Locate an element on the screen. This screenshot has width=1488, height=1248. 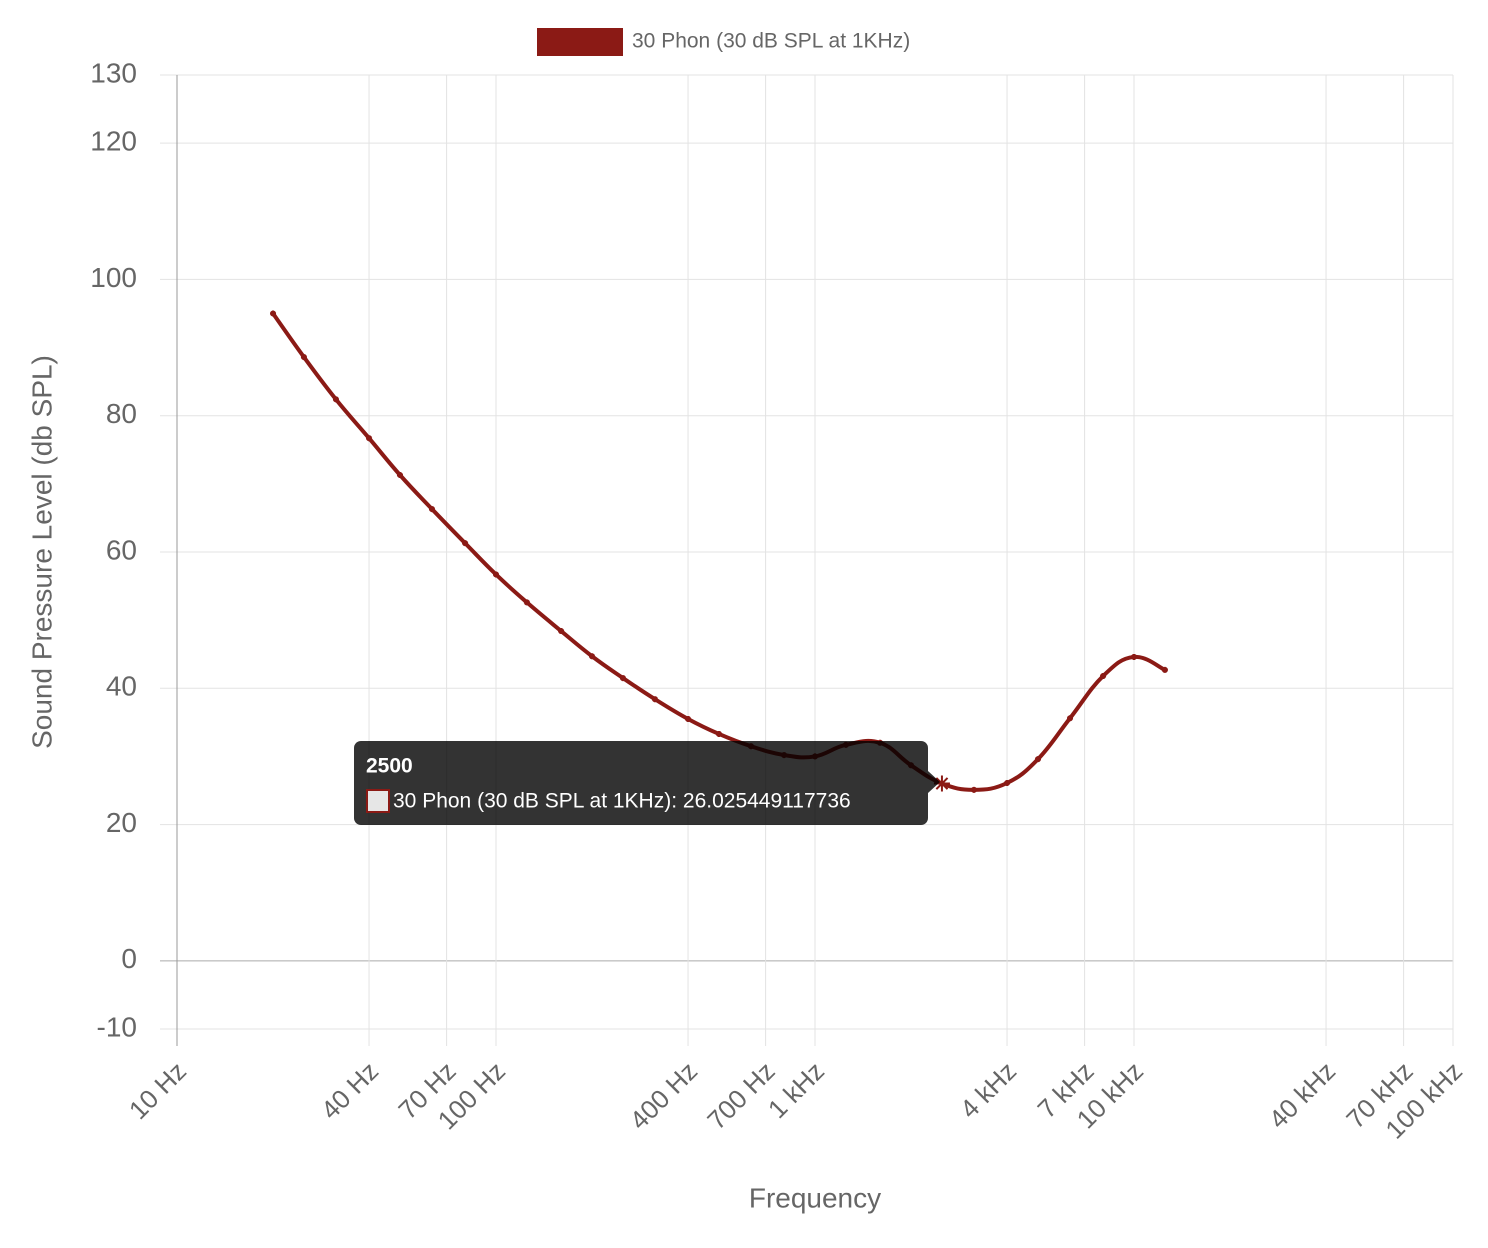
y-tick-label: 80 is located at coordinates (121, 413).